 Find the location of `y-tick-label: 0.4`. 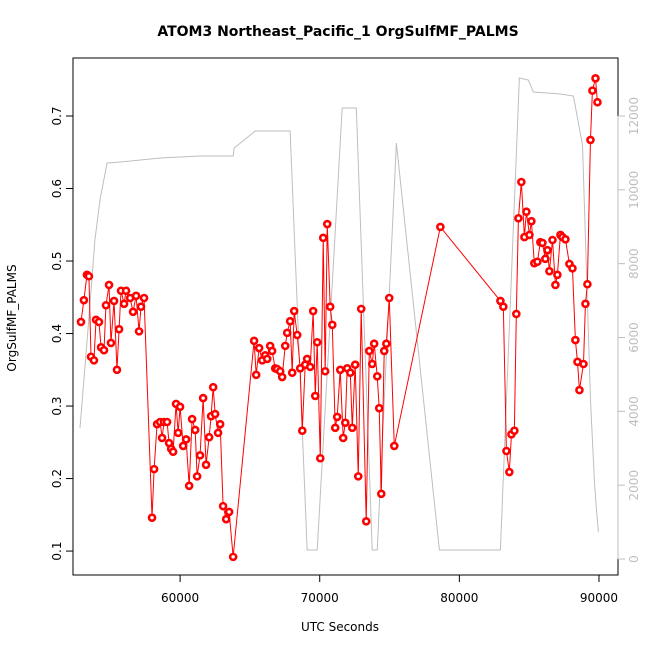

y-tick-label: 0.4 is located at coordinates (57, 333).